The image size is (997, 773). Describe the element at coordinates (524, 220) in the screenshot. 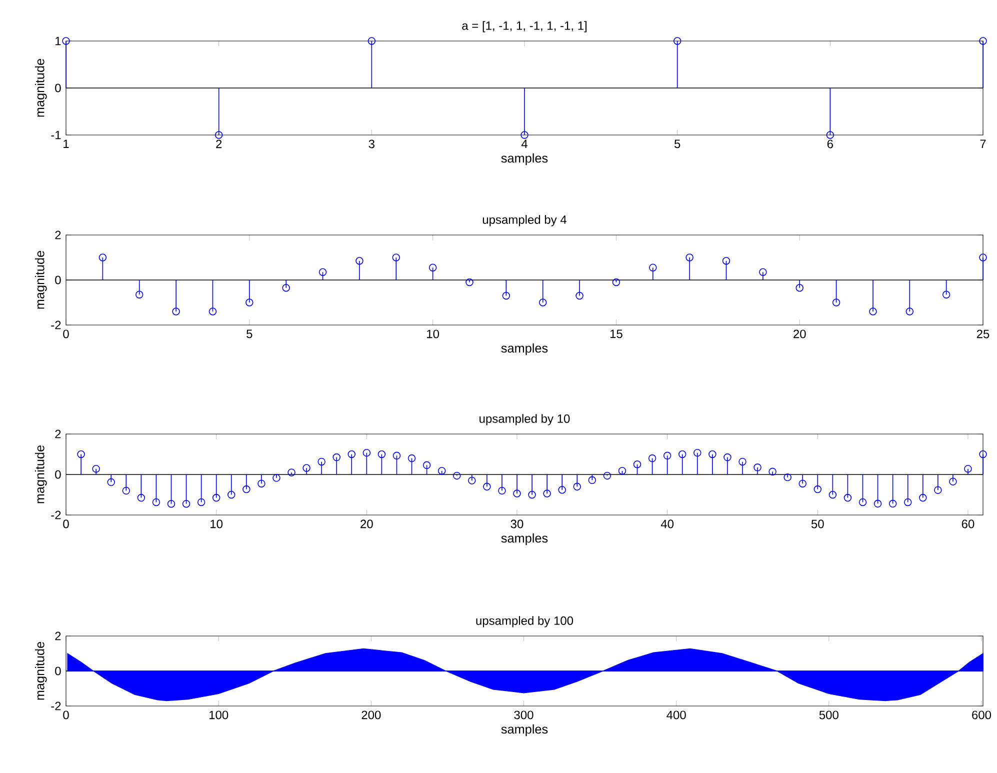

I see `chart-title: upsampled by 4` at that location.